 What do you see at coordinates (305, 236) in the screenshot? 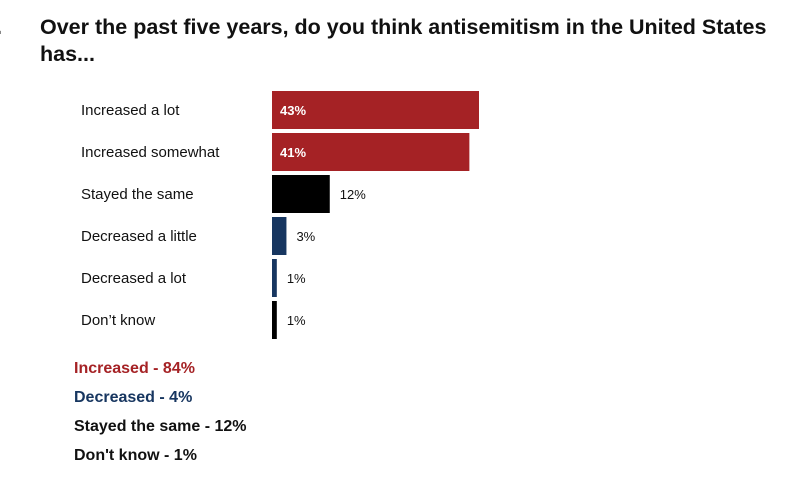
I see `value-label: 3%` at bounding box center [305, 236].